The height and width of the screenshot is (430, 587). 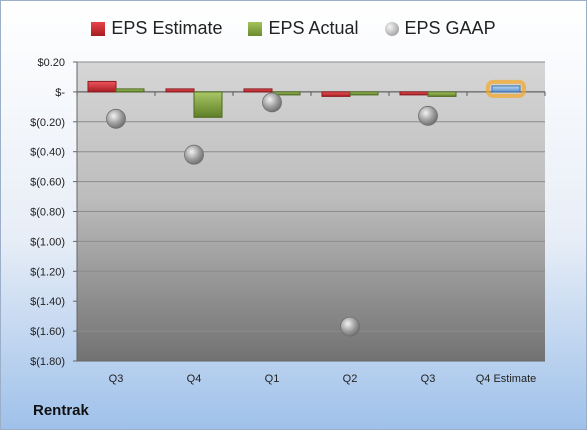 What do you see at coordinates (391, 28) in the screenshot?
I see `legend-swatch-gaap` at bounding box center [391, 28].